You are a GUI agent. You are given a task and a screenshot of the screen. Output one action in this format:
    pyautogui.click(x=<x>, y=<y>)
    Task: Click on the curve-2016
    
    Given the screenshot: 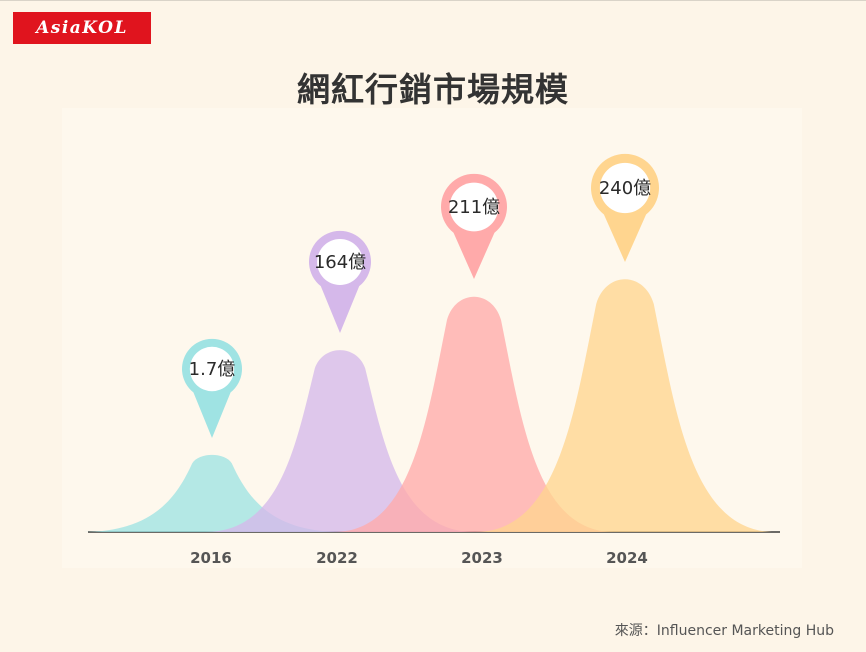 What is the action you would take?
    pyautogui.click(x=212, y=493)
    